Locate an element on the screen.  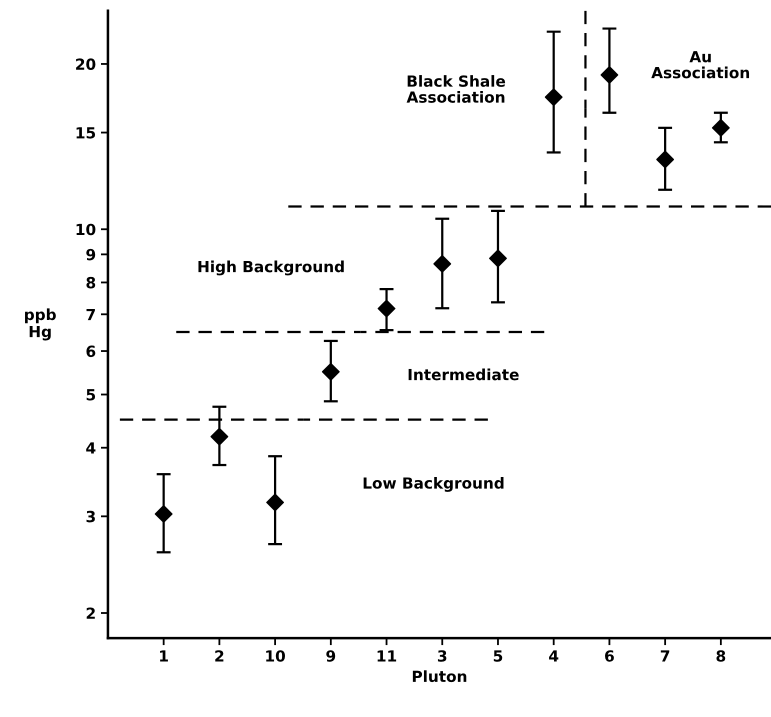
annotation: Intermediate is located at coordinates (463, 374).